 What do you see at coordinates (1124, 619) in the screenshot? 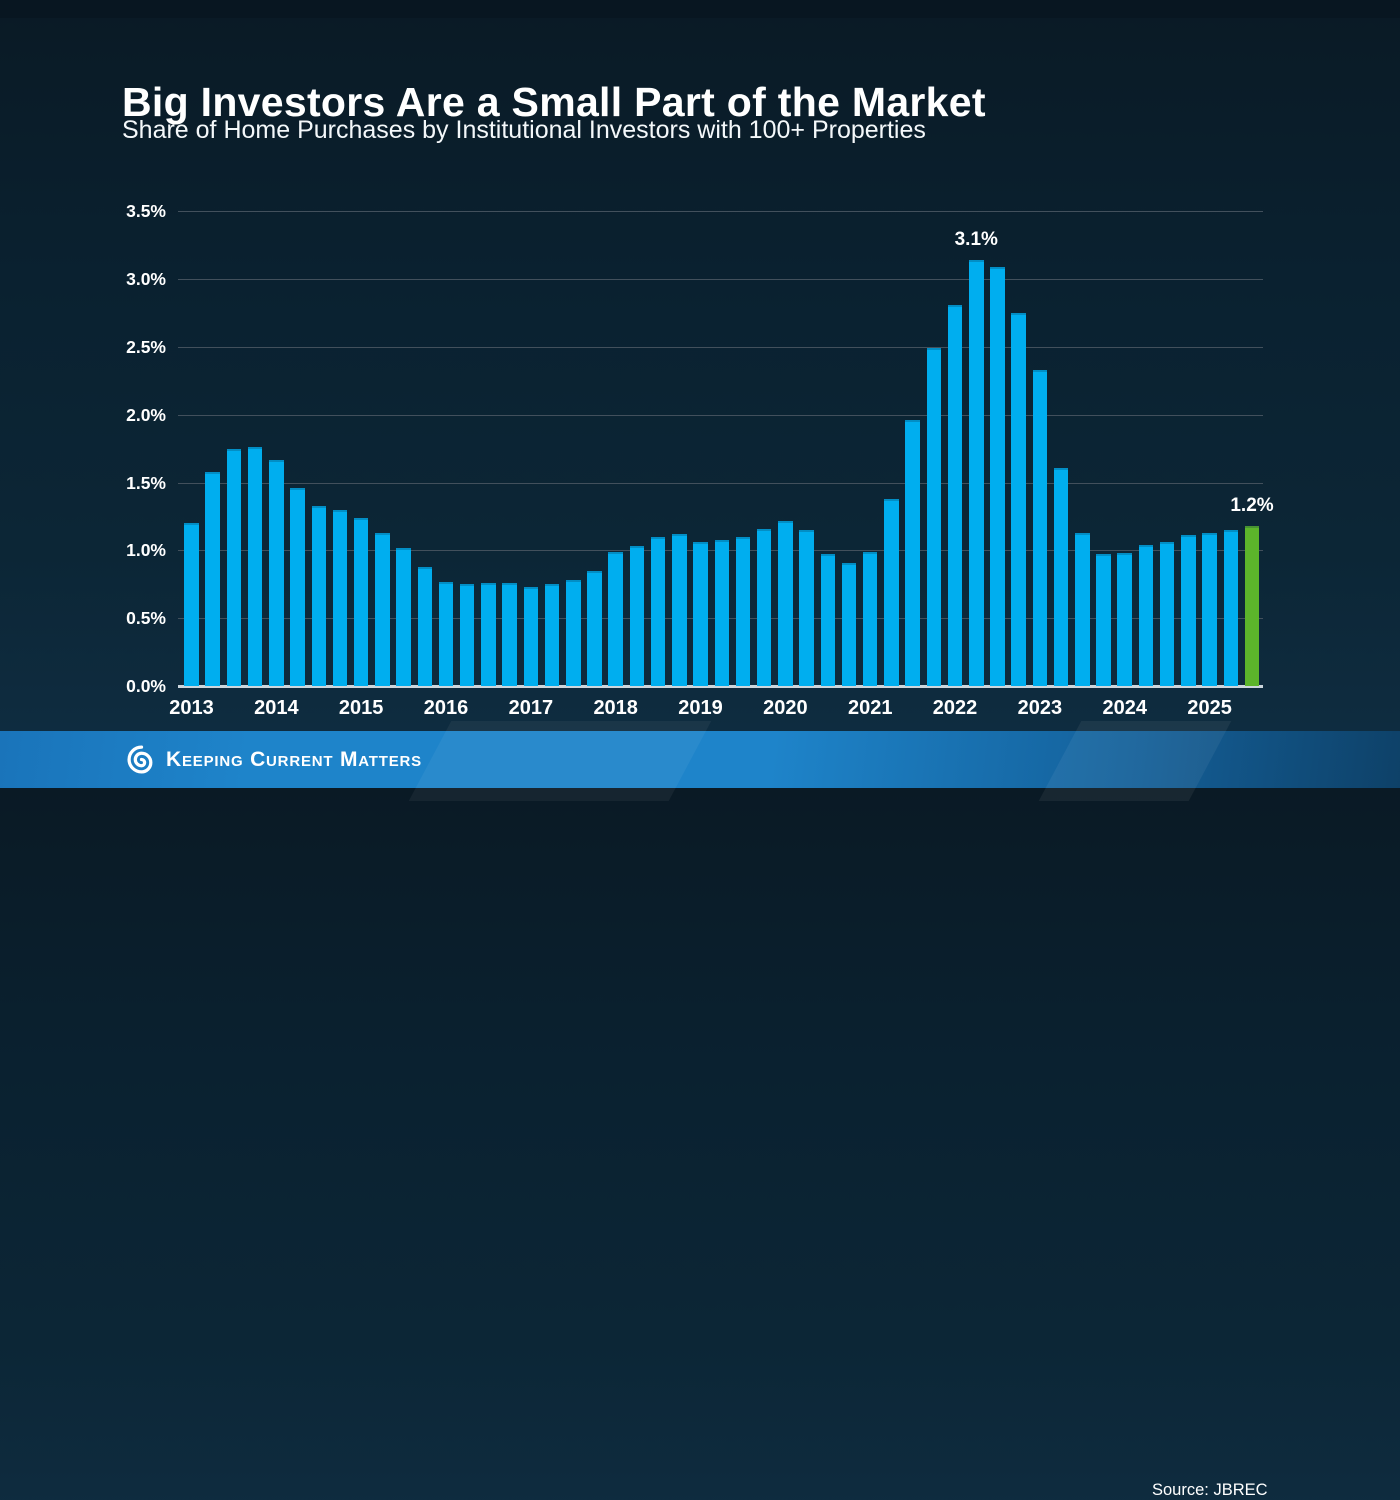
I see `bar-2024-q1` at bounding box center [1124, 619].